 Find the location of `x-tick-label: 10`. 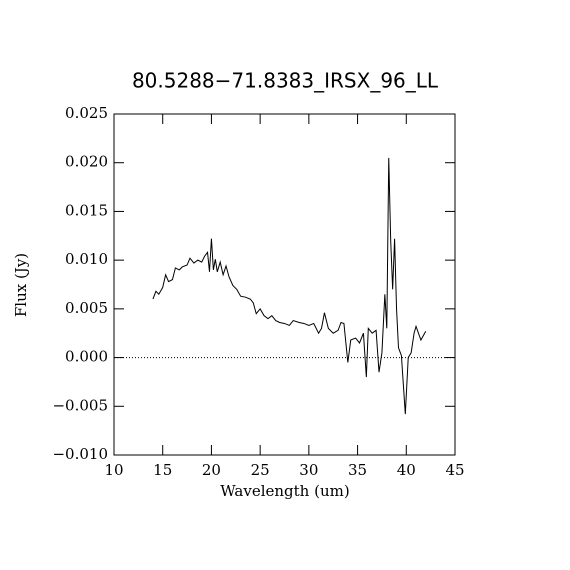

x-tick-label: 10 is located at coordinates (113, 470).